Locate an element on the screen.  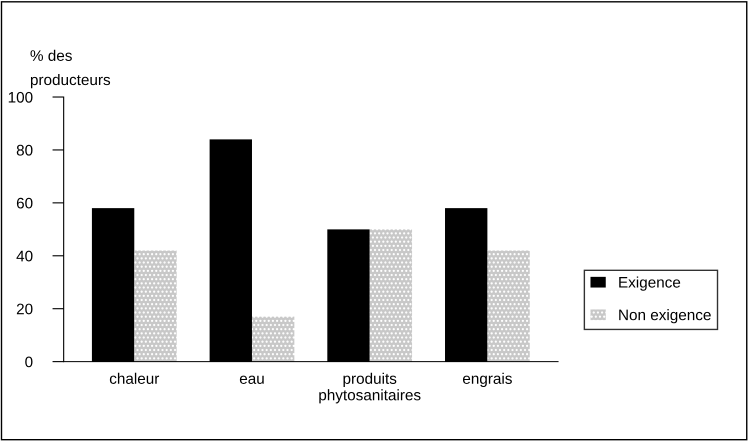
legend-label: Non exigence is located at coordinates (665, 316).